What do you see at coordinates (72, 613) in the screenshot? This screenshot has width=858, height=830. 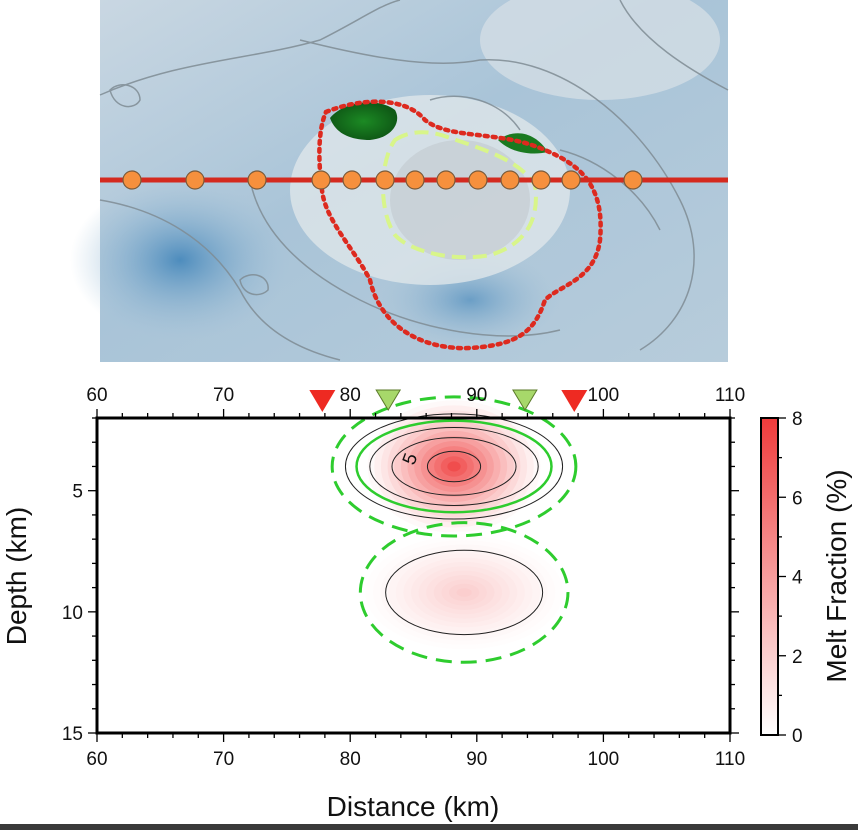 I see `y-tick-label: 10` at bounding box center [72, 613].